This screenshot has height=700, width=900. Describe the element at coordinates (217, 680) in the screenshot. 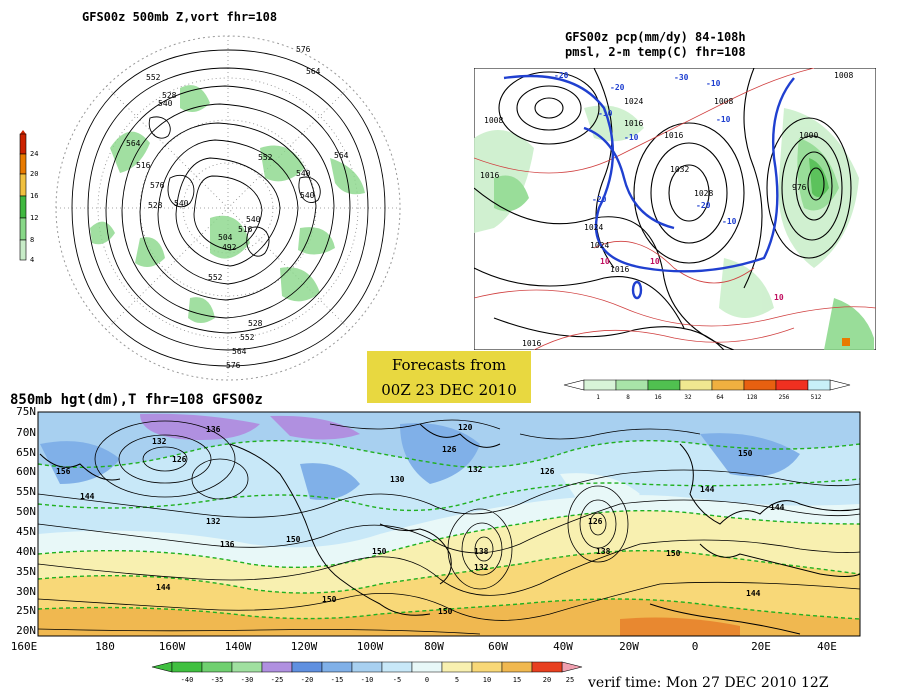

I see `temperature-colorbar-label: -35` at that location.